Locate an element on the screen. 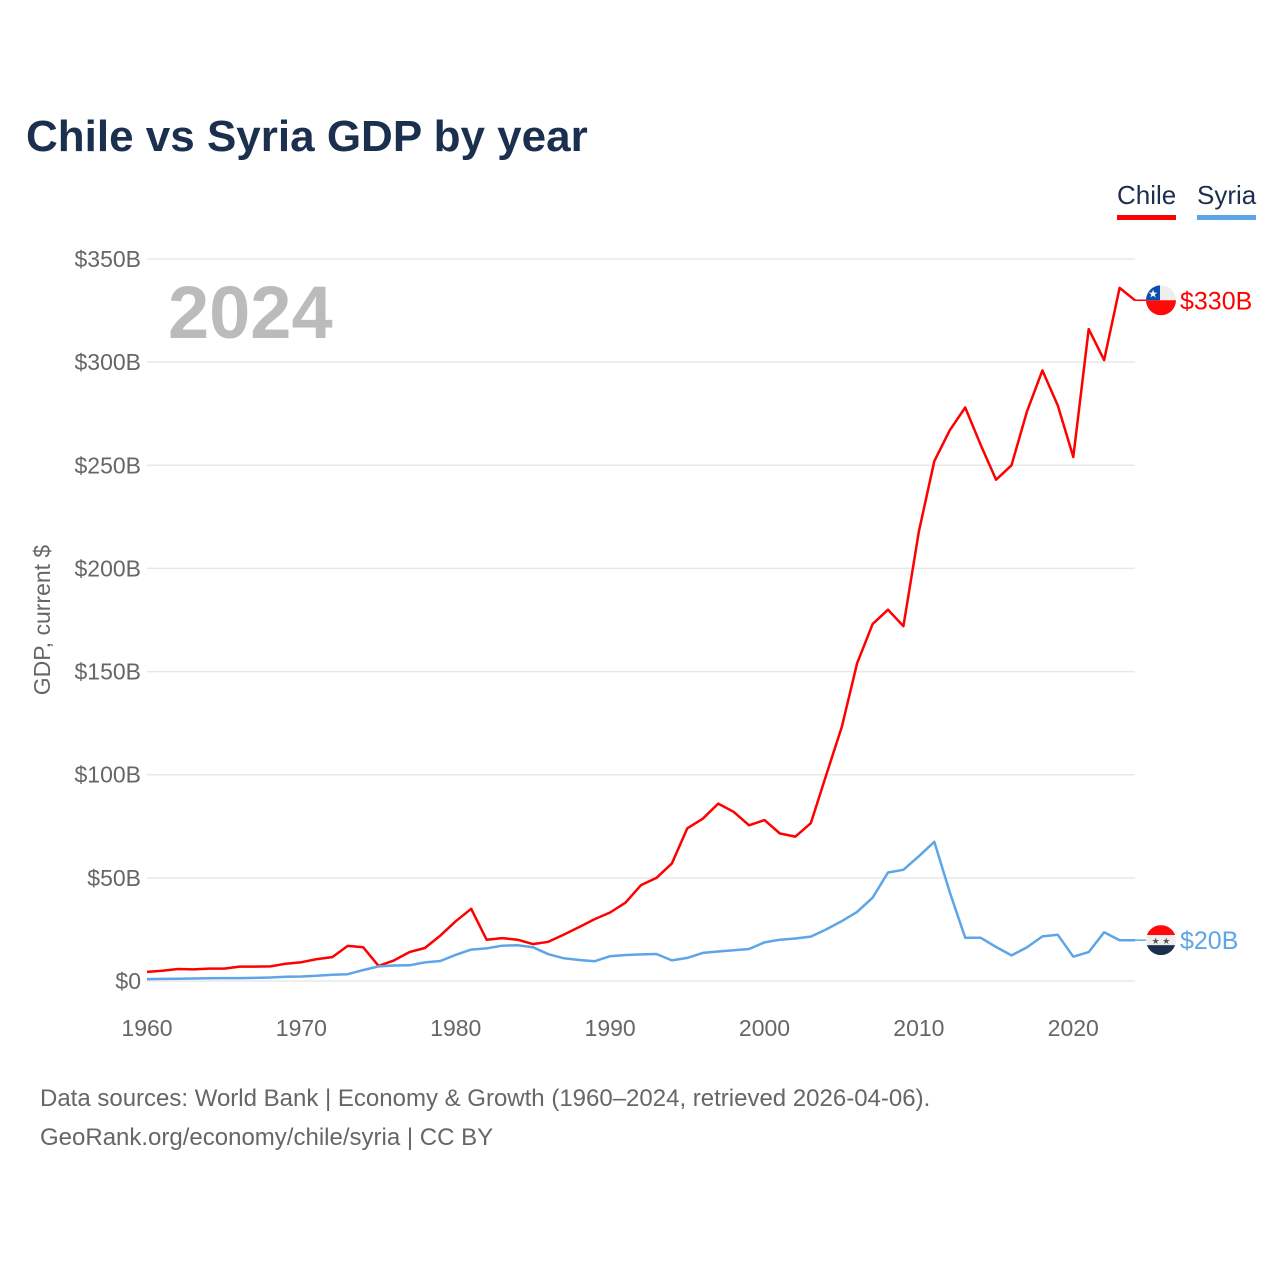 This screenshot has width=1280, height=1280. chart-title: Chile vs Syria GDP by year is located at coordinates (307, 136).